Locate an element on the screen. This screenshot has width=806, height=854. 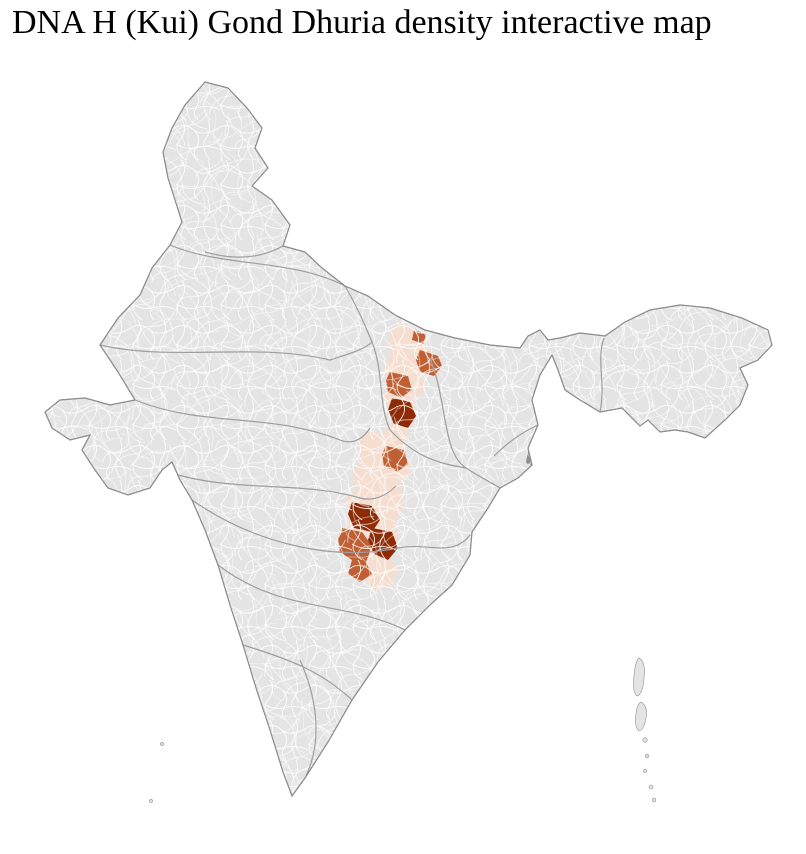
lakshadweep-islands is located at coordinates (156, 772).